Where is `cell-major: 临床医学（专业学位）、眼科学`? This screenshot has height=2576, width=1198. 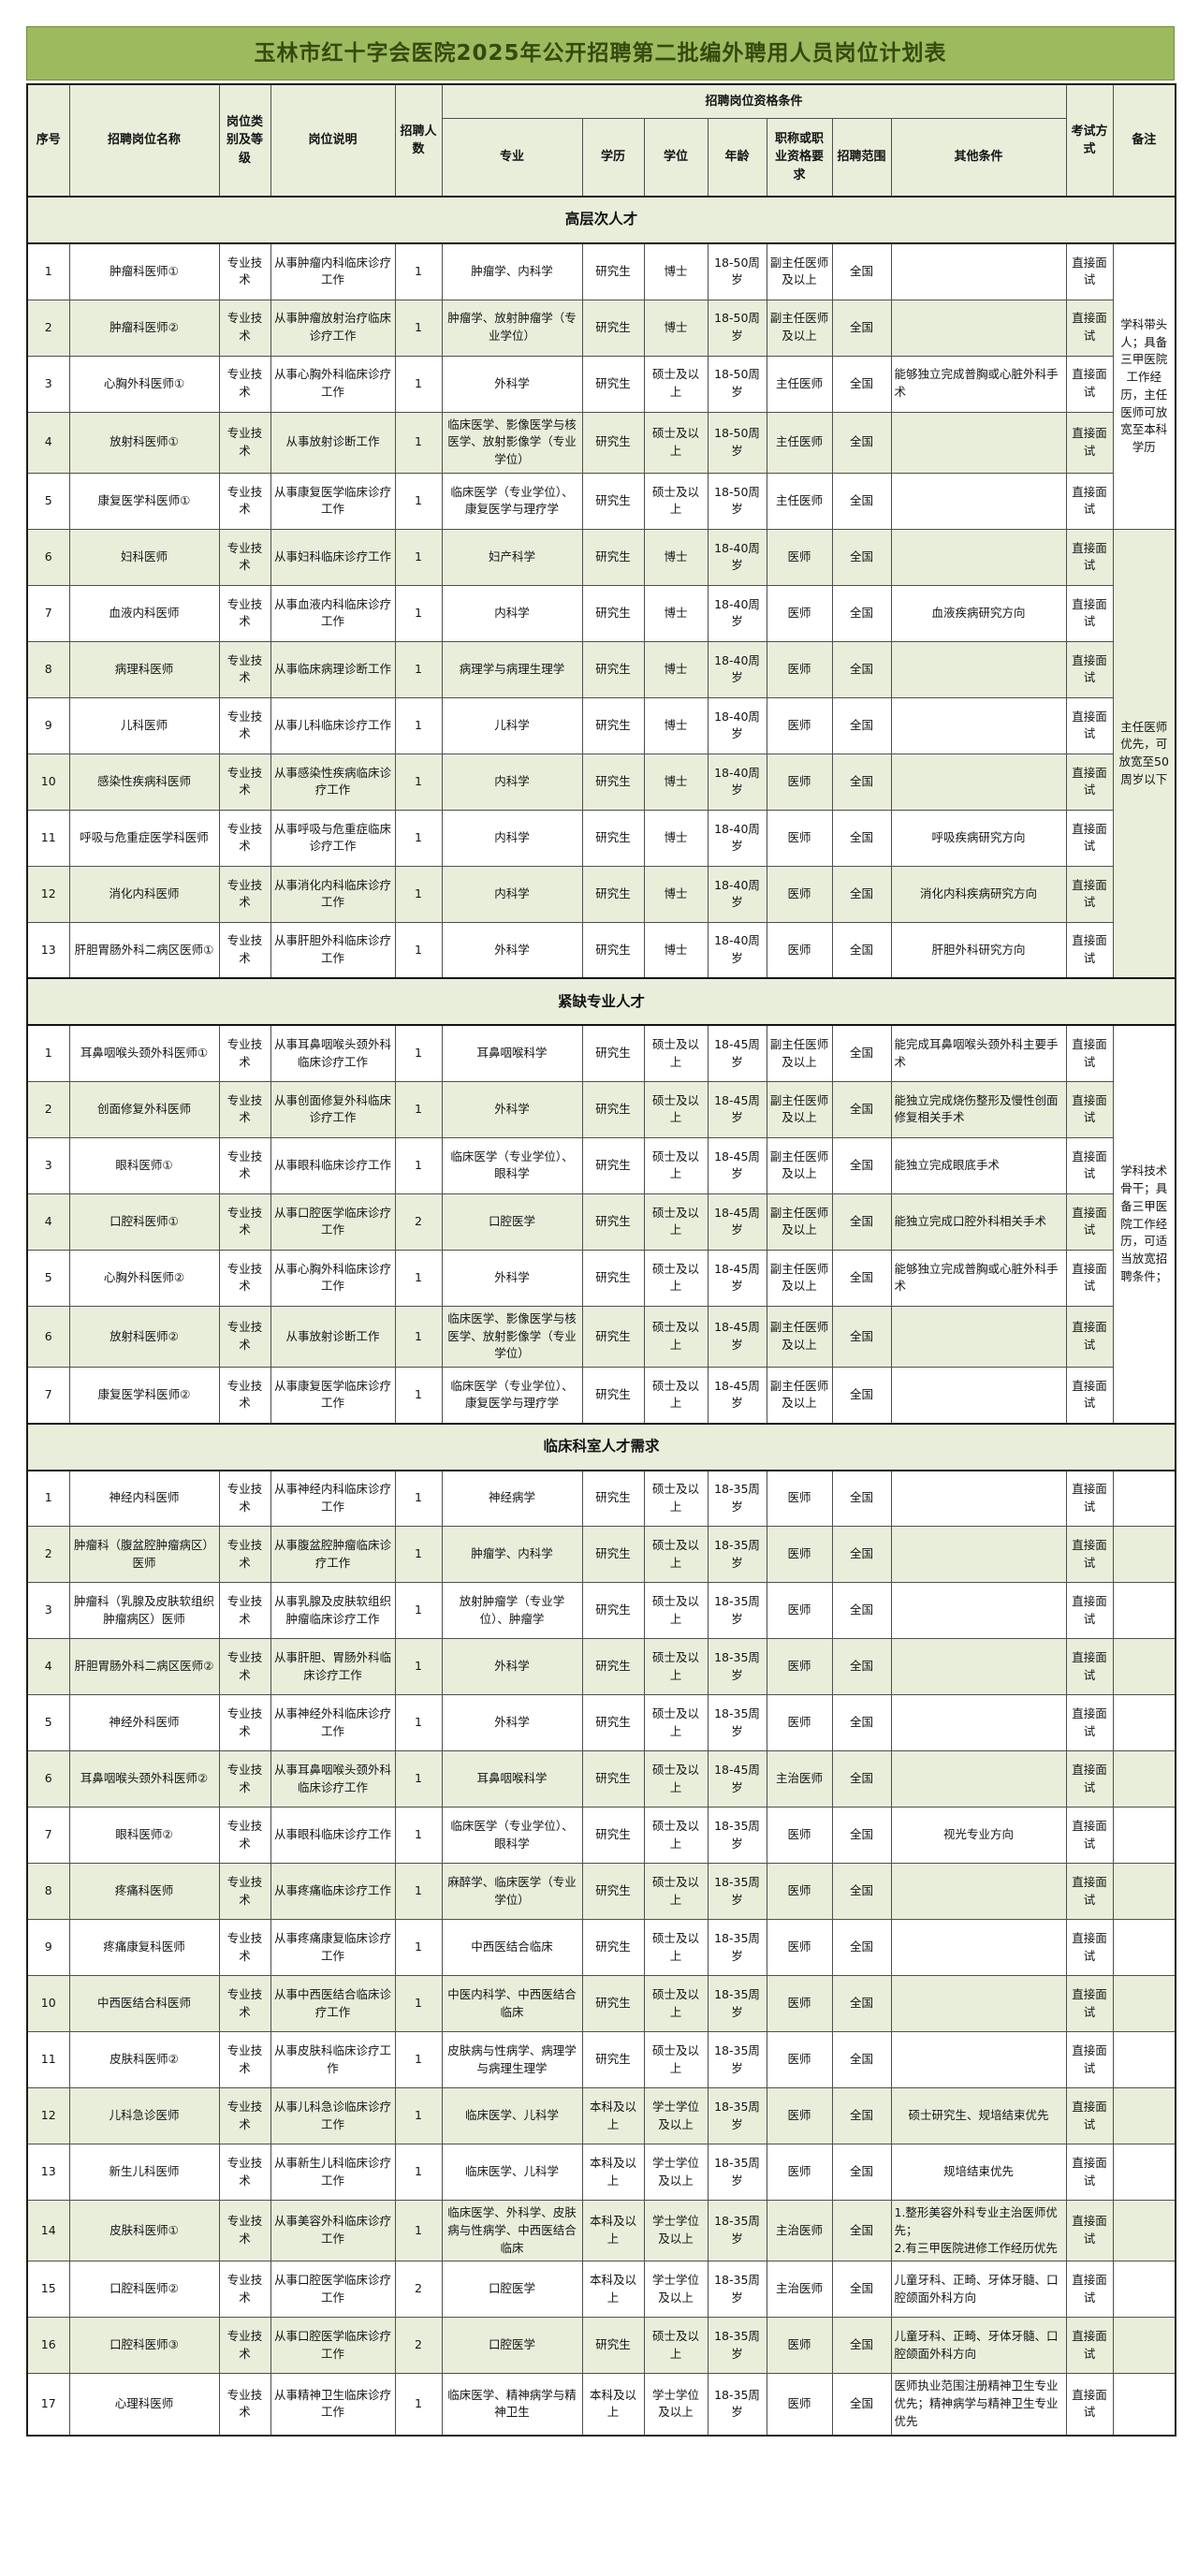 cell-major: 临床医学（专业学位）、眼科学 is located at coordinates (512, 1835).